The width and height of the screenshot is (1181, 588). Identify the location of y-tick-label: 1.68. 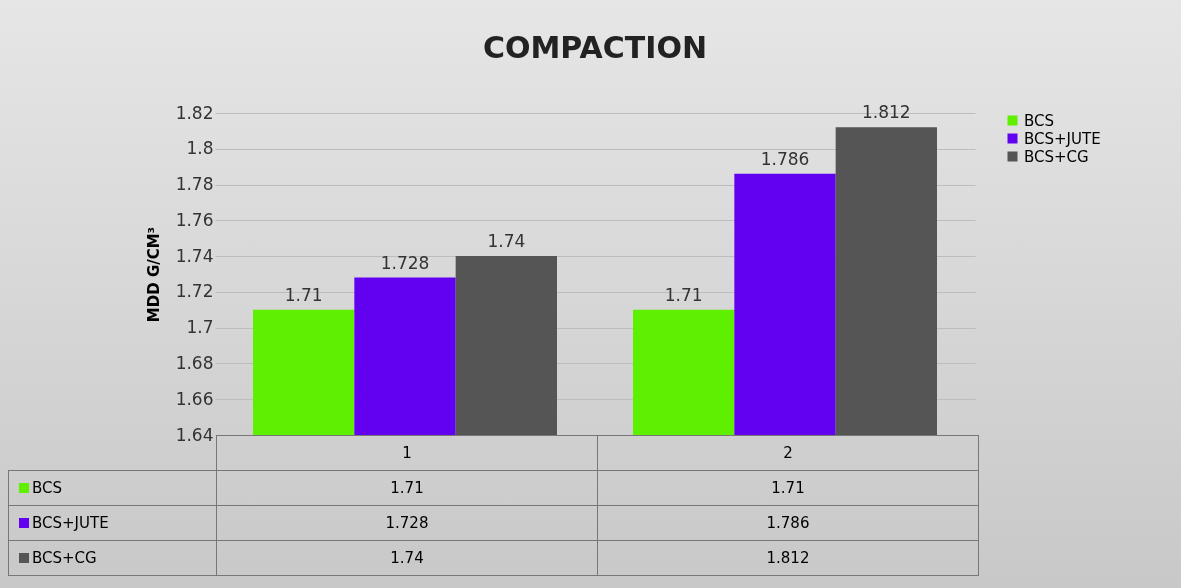
(194, 362).